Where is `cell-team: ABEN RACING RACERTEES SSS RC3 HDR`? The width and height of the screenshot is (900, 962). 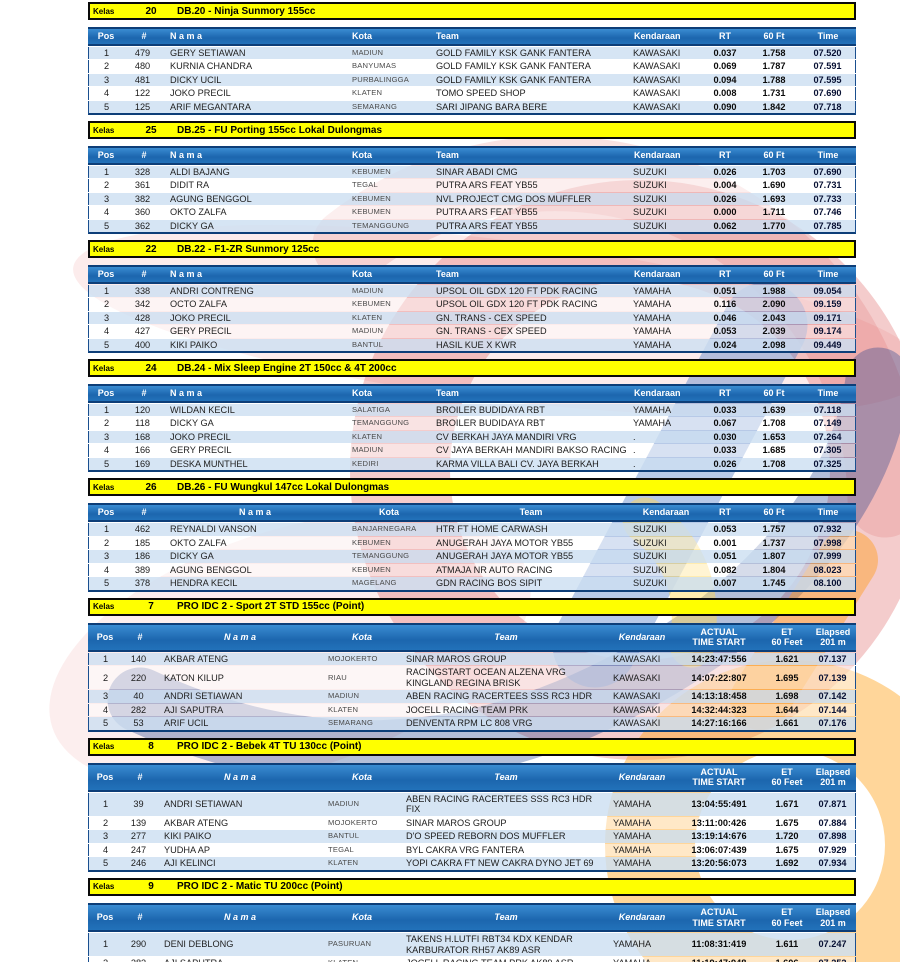 cell-team: ABEN RACING RACERTEES SSS RC3 HDR is located at coordinates (506, 696).